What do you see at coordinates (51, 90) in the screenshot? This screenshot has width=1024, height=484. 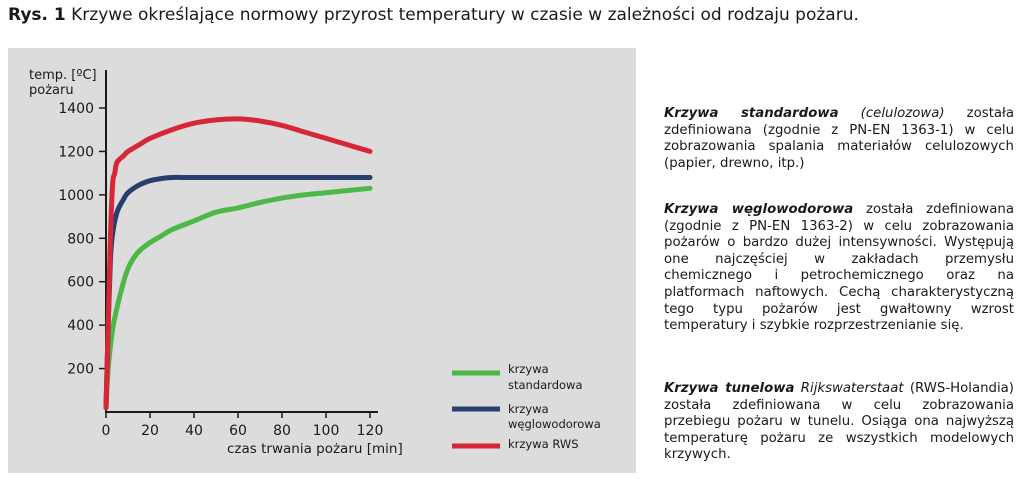 I see `y-axis-label: pożaru` at bounding box center [51, 90].